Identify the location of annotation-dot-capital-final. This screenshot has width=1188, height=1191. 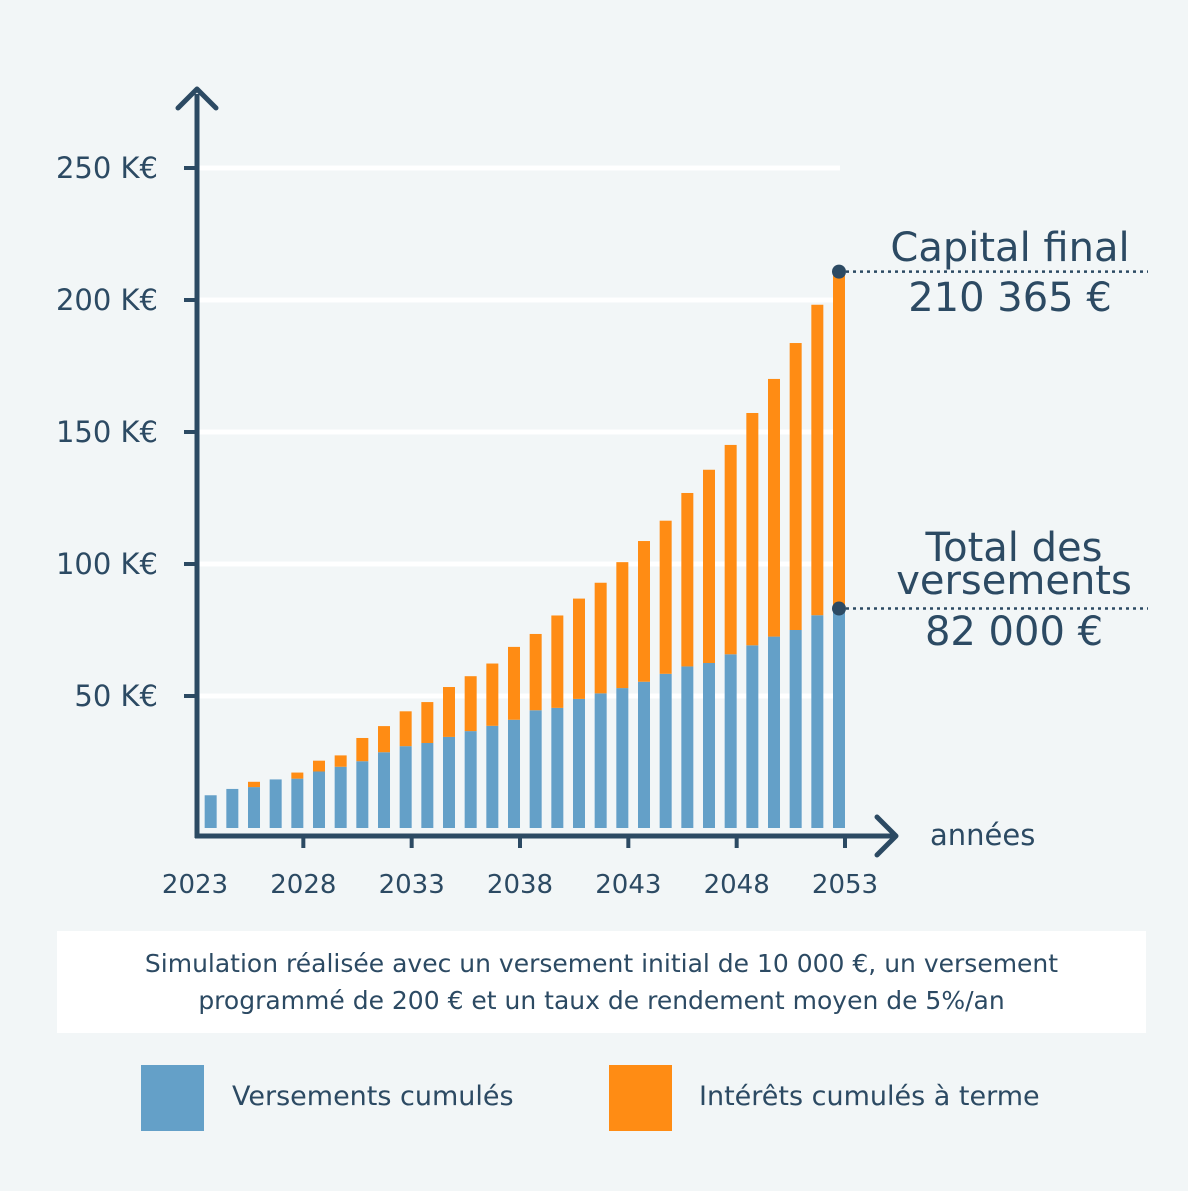
(839, 271).